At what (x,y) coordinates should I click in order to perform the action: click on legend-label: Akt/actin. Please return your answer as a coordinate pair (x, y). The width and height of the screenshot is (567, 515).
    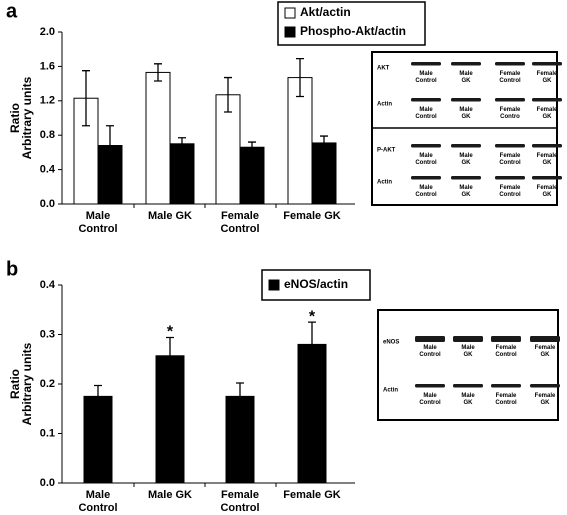
    Looking at the image, I should click on (325, 12).